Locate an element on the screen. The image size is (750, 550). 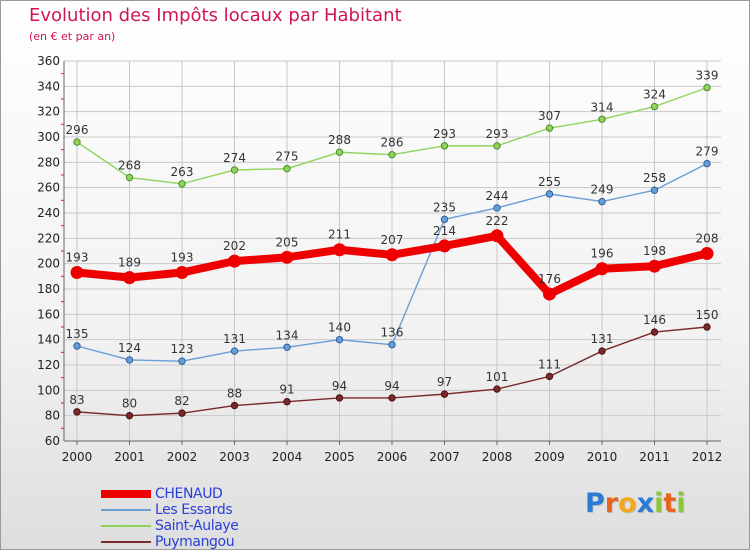
data-label: 131 is located at coordinates (602, 339).